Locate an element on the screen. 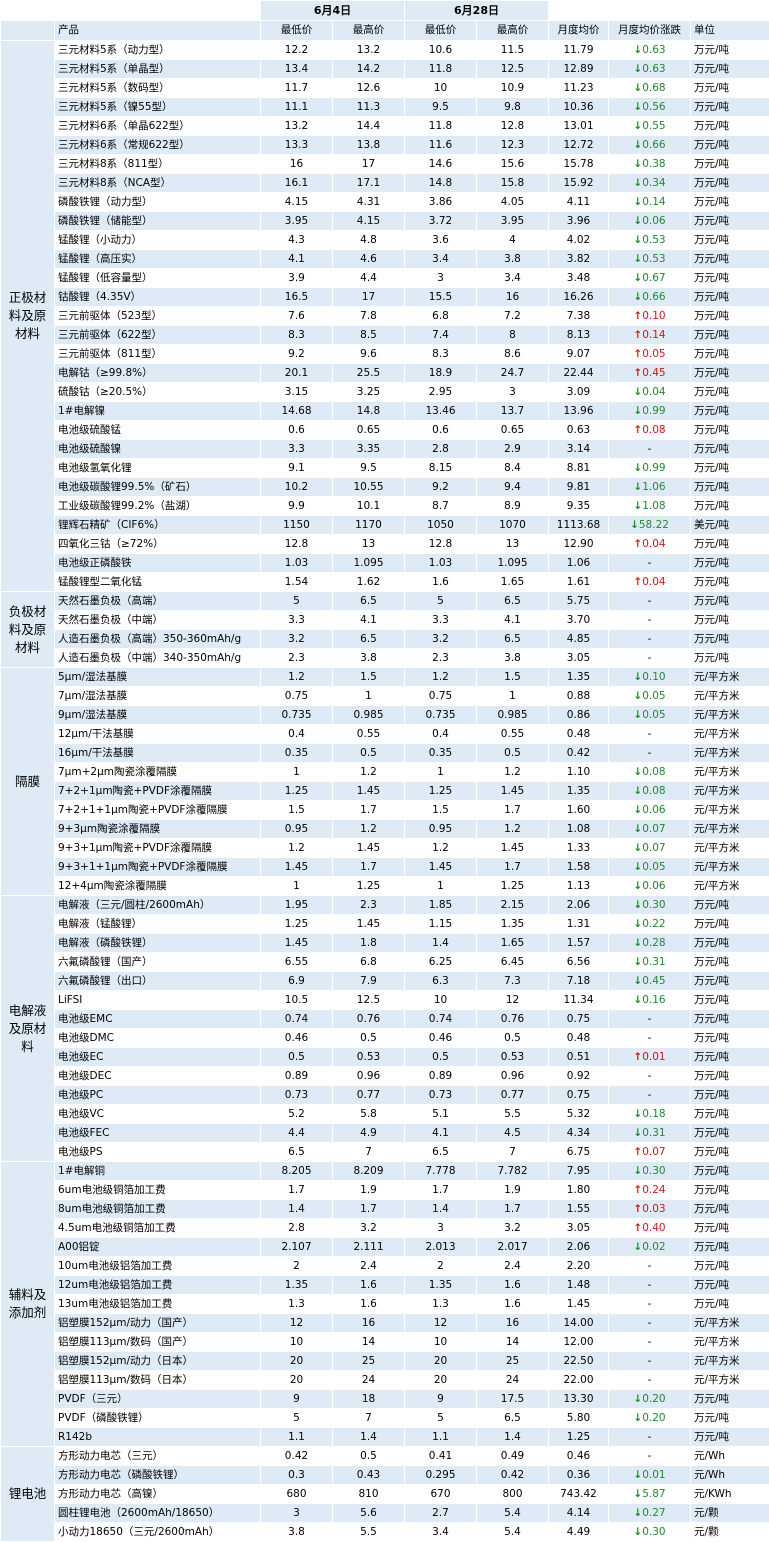  high-price-1: 17.1 is located at coordinates (369, 183).